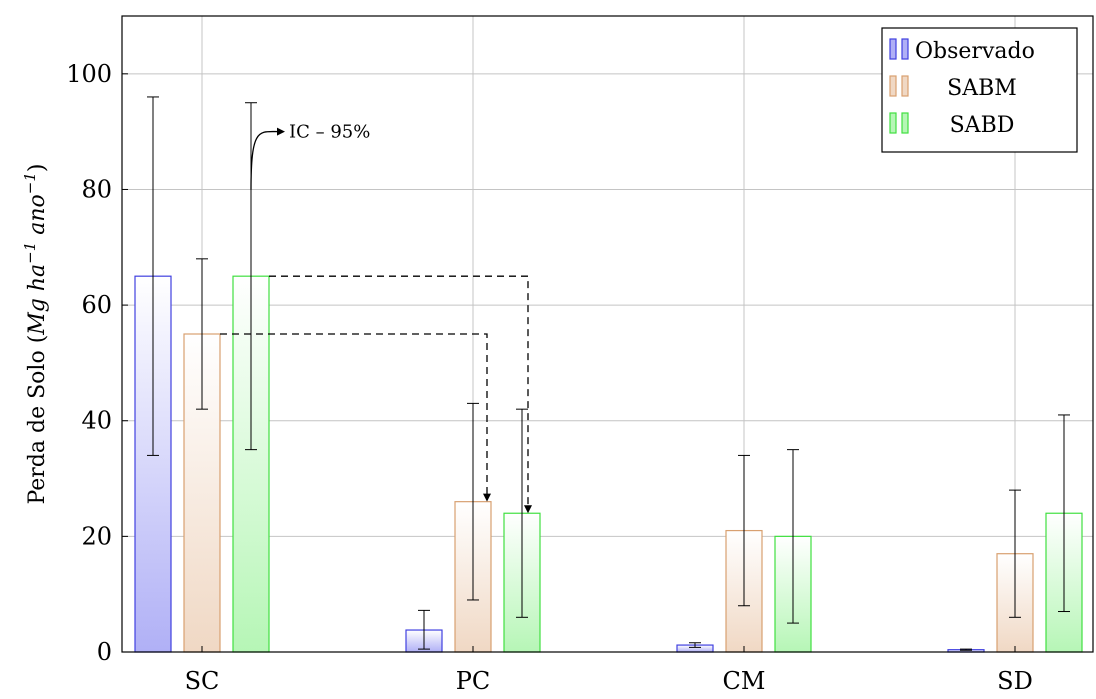 The image size is (1096, 699). Describe the element at coordinates (37, 300) in the screenshot. I see `ylabel-unit: Mg ha` at that location.